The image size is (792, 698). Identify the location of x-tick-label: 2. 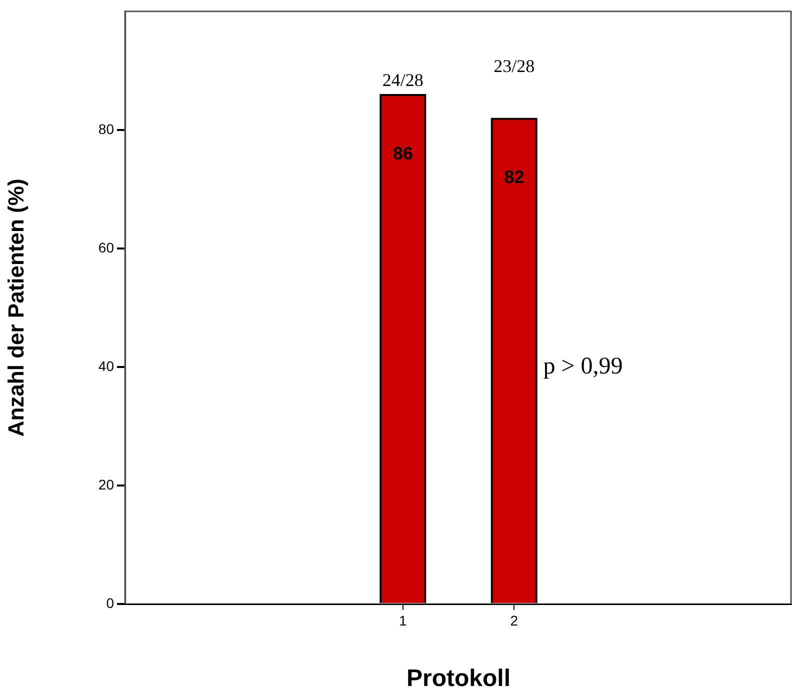
(514, 620).